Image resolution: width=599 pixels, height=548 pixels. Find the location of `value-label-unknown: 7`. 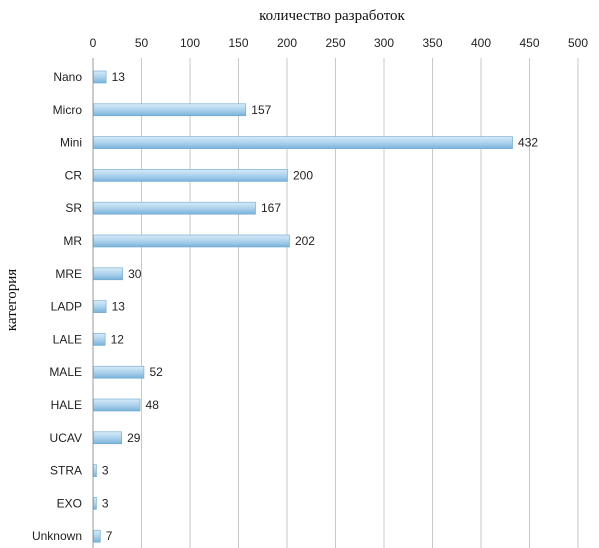

value-label-unknown: 7 is located at coordinates (109, 536).